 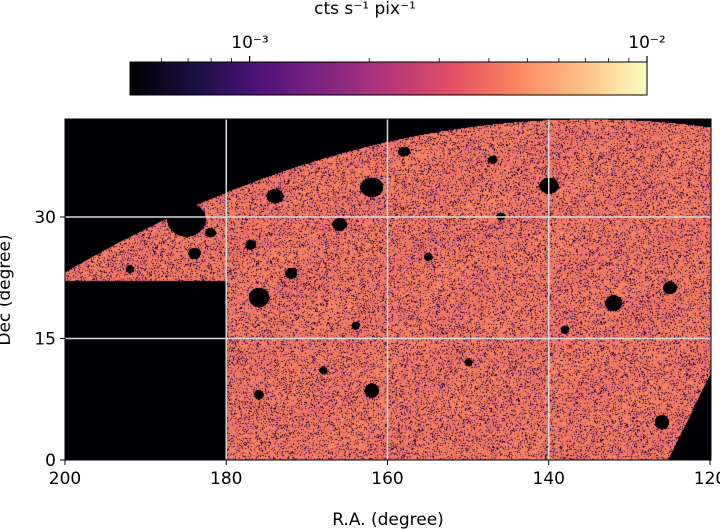 I want to click on x-tick-label: 180, so click(x=226, y=479).